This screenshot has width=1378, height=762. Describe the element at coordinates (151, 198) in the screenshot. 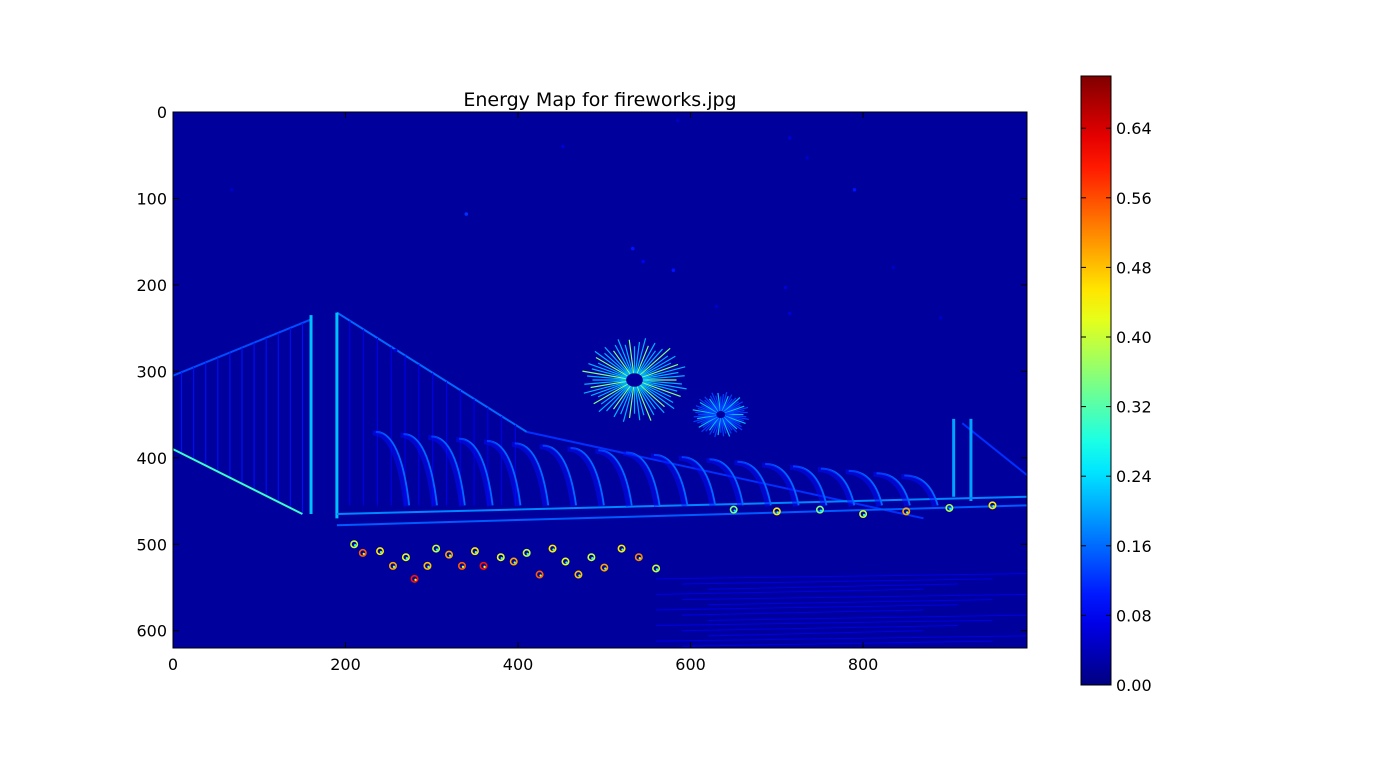

I see `y-tick-label: 100` at that location.